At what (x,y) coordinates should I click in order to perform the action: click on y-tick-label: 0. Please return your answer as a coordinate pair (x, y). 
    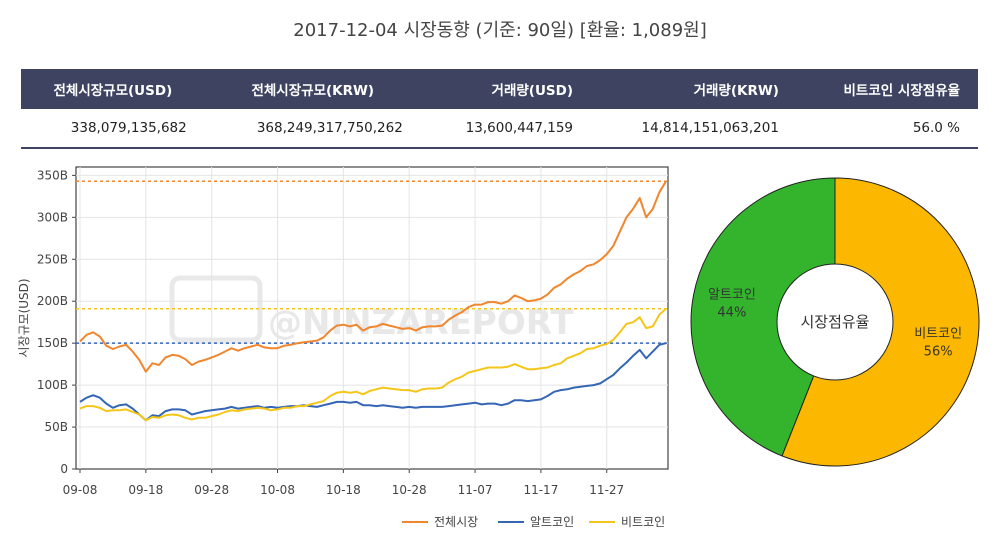
    Looking at the image, I should click on (64, 469).